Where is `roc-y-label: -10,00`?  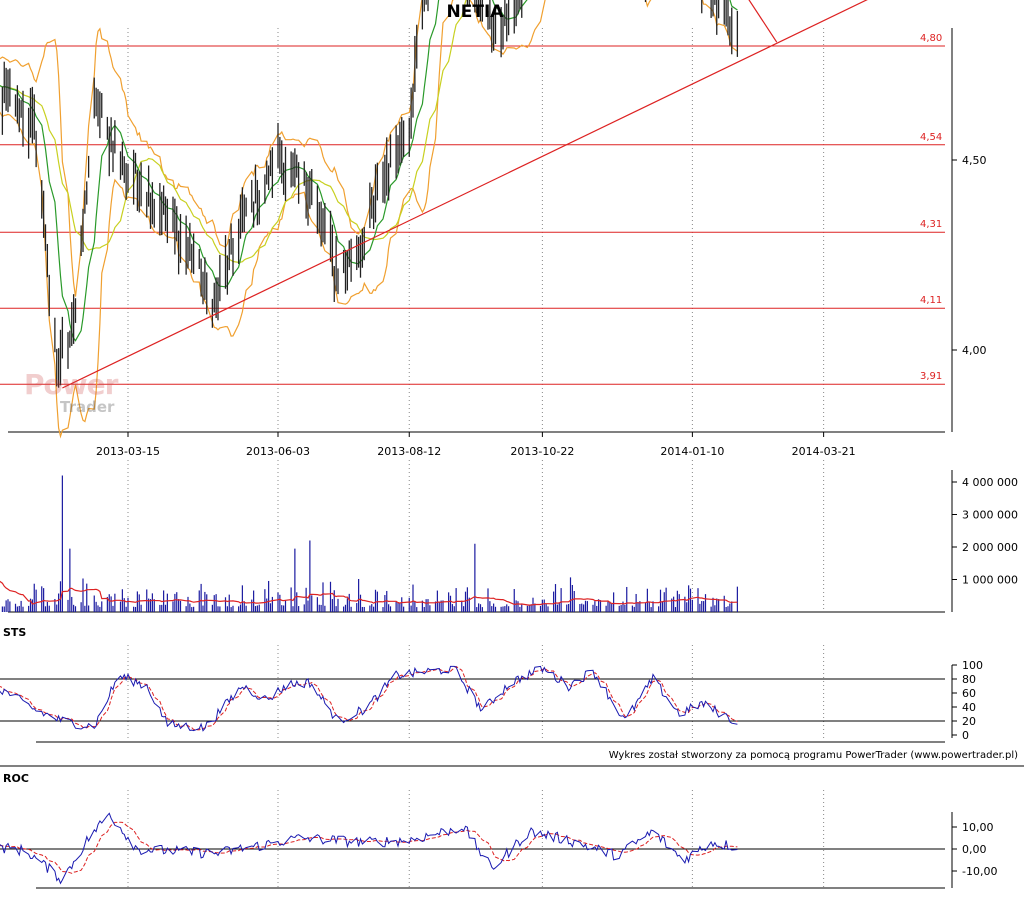 roc-y-label: -10,00 is located at coordinates (979, 871).